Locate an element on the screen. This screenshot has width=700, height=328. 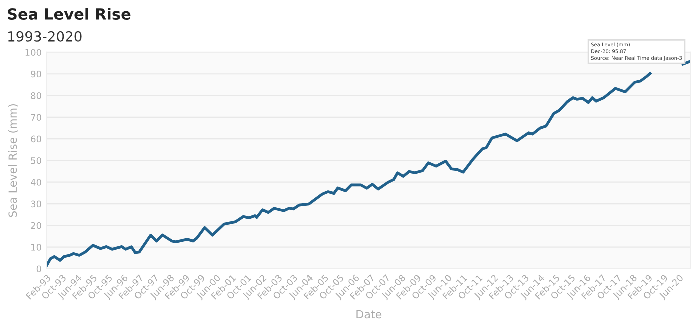
y-tick-label: 40 is located at coordinates (36, 182).